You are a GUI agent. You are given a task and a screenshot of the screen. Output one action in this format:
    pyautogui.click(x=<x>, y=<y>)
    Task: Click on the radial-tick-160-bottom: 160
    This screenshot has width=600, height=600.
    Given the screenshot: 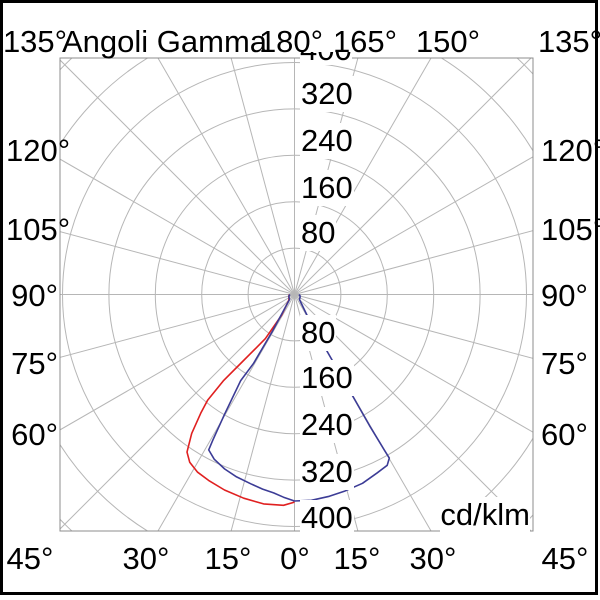 What is the action you would take?
    pyautogui.click(x=327, y=378)
    